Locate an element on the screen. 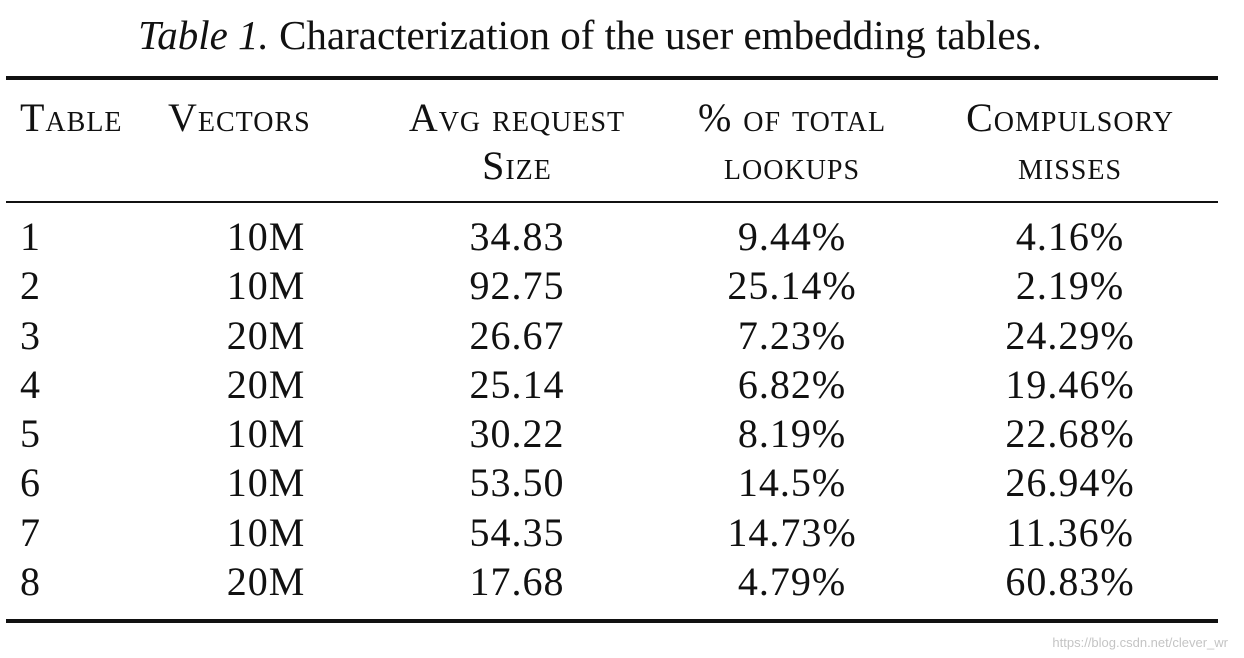 The image size is (1244, 658). cell-compulsory-misses: 2.19% is located at coordinates (1070, 286).